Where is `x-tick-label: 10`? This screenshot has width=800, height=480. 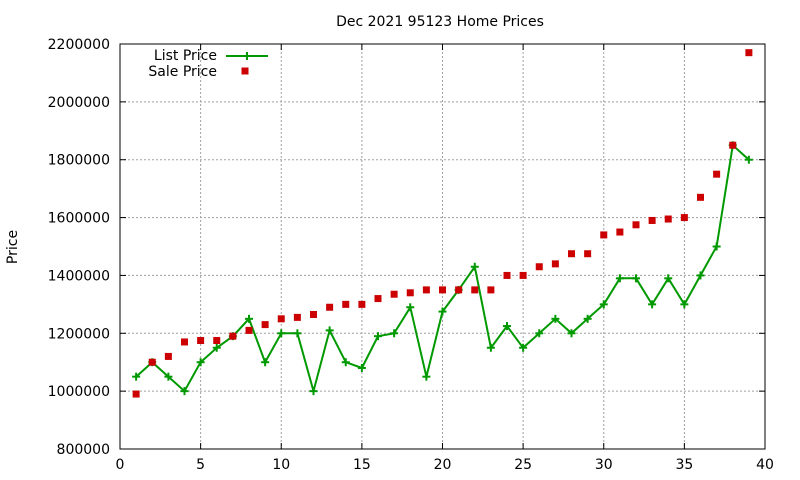 x-tick-label: 10 is located at coordinates (281, 465).